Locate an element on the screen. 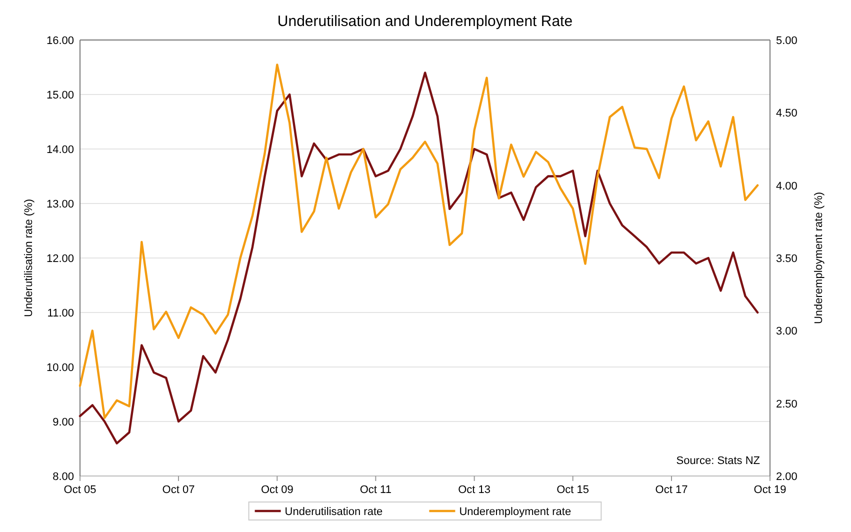 The width and height of the screenshot is (851, 532). y2-axis-title: Underemployment rate (%) is located at coordinates (819, 258).